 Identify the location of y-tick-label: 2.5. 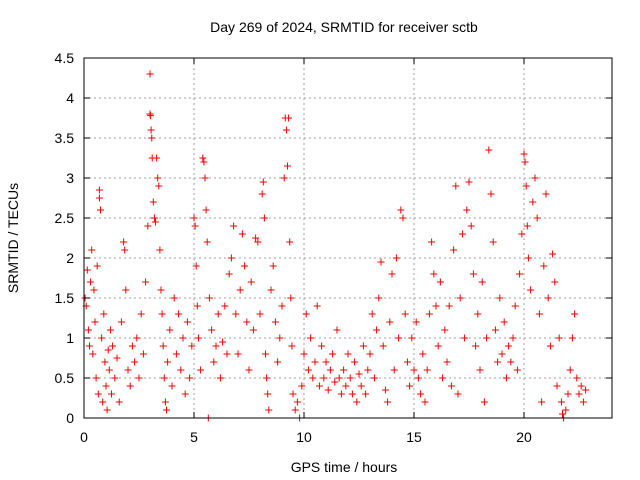
(65, 218).